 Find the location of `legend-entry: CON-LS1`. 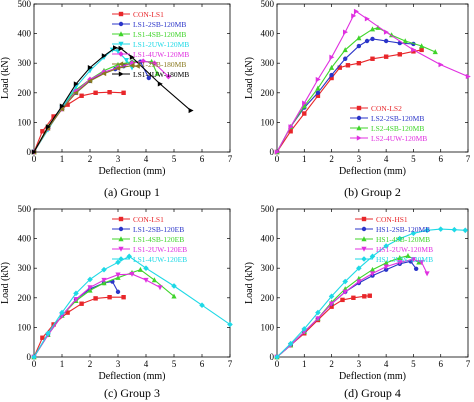

legend-entry: CON-LS1 is located at coordinates (148, 219).